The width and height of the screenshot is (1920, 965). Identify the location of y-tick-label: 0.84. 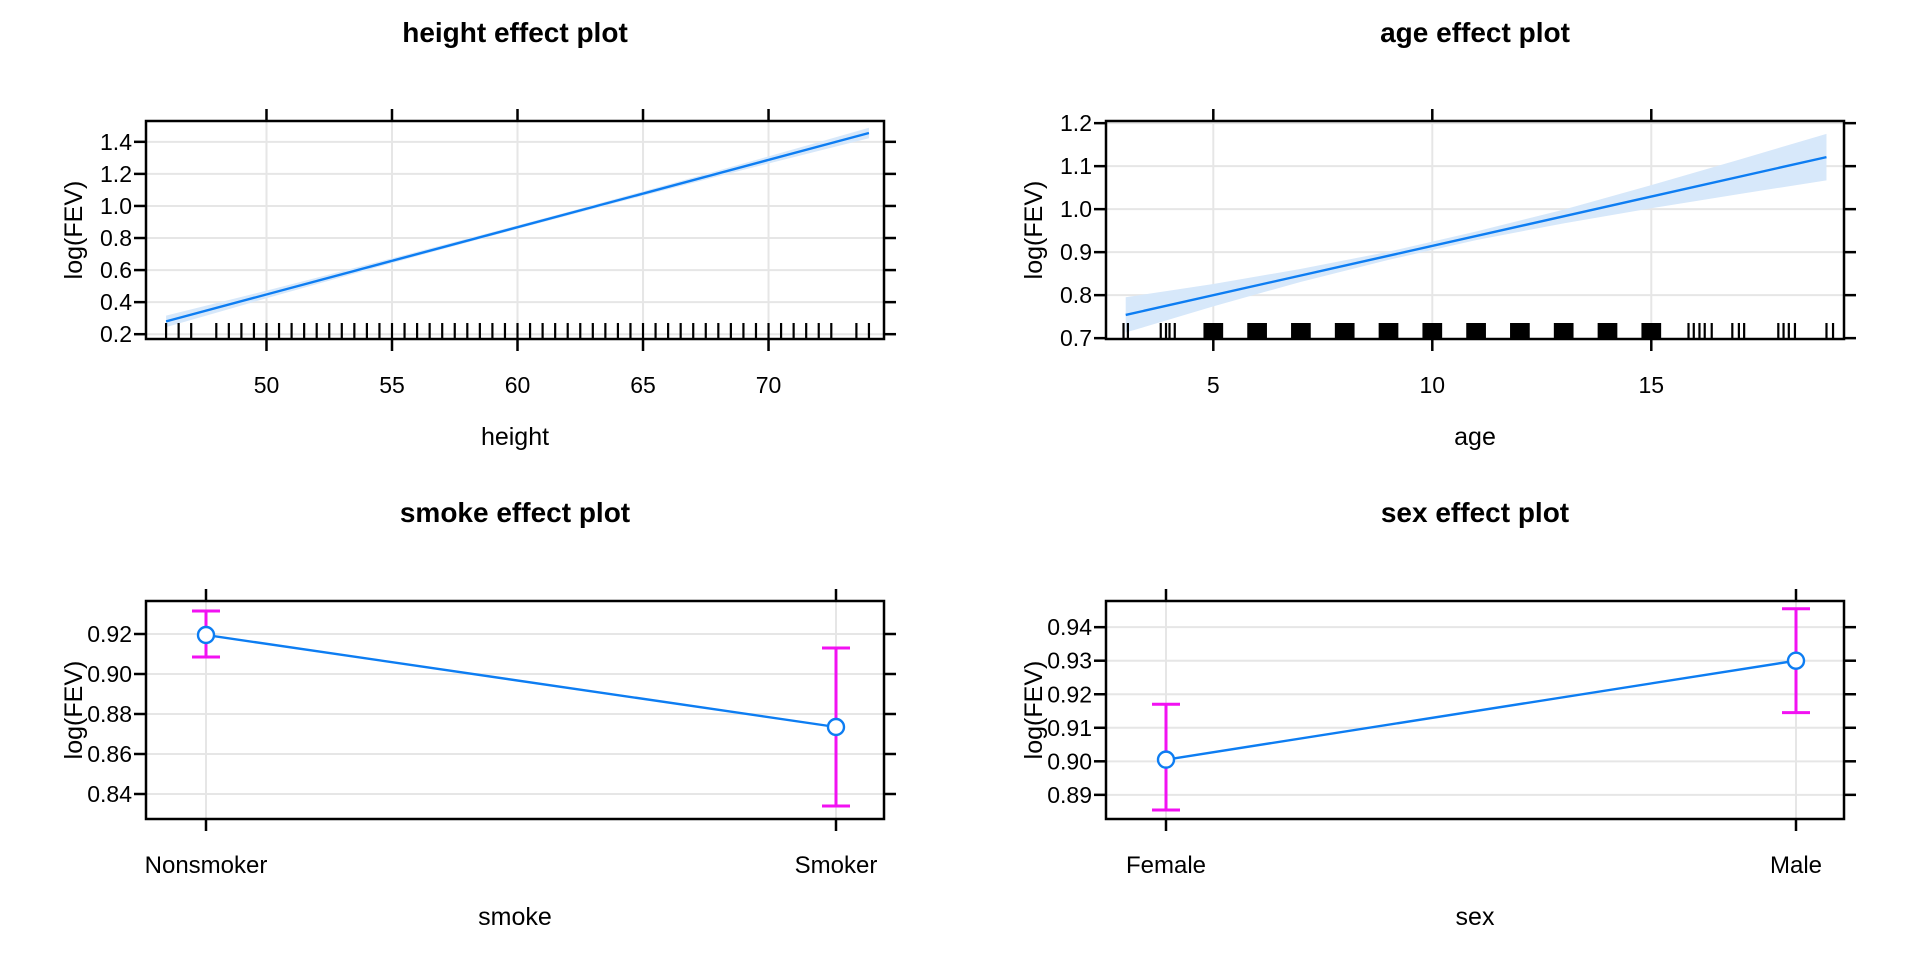
(109, 794).